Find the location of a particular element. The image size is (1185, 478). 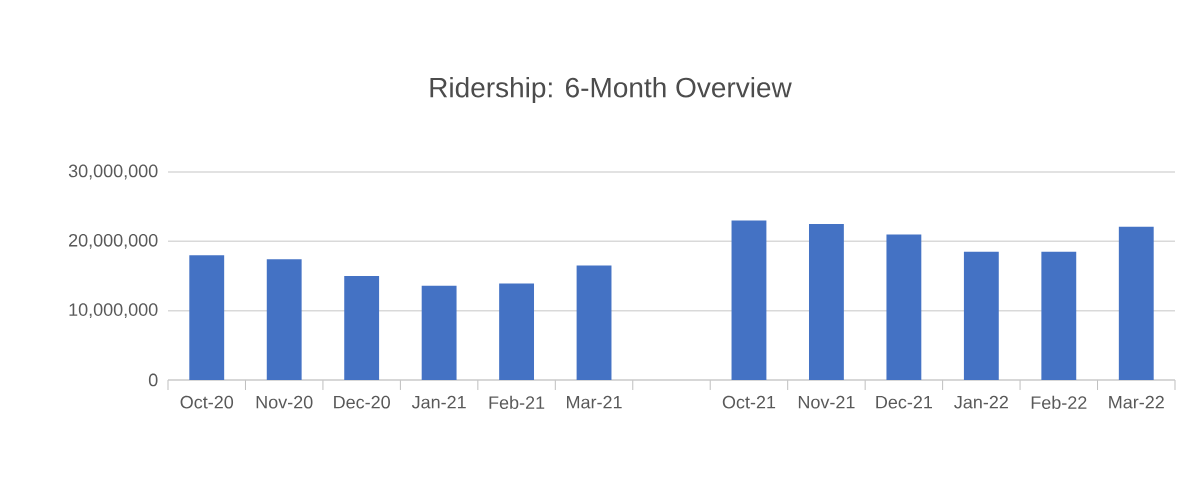

x-tick-label: Oct-20 is located at coordinates (207, 402).